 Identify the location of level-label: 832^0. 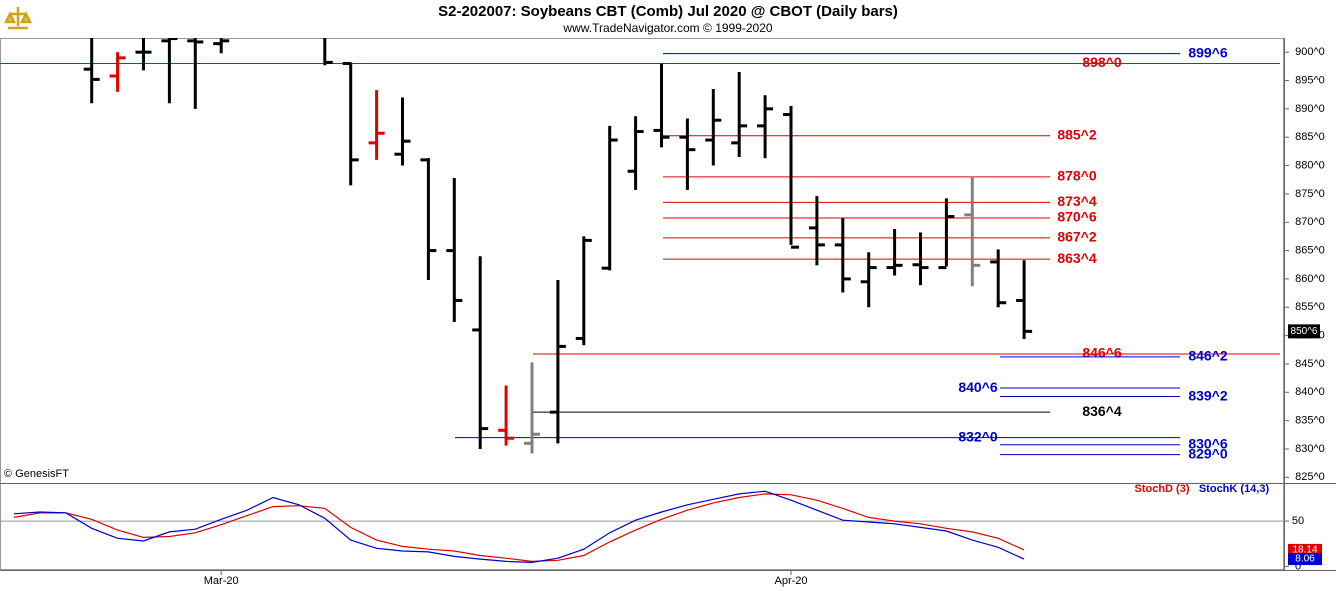
(978, 436).